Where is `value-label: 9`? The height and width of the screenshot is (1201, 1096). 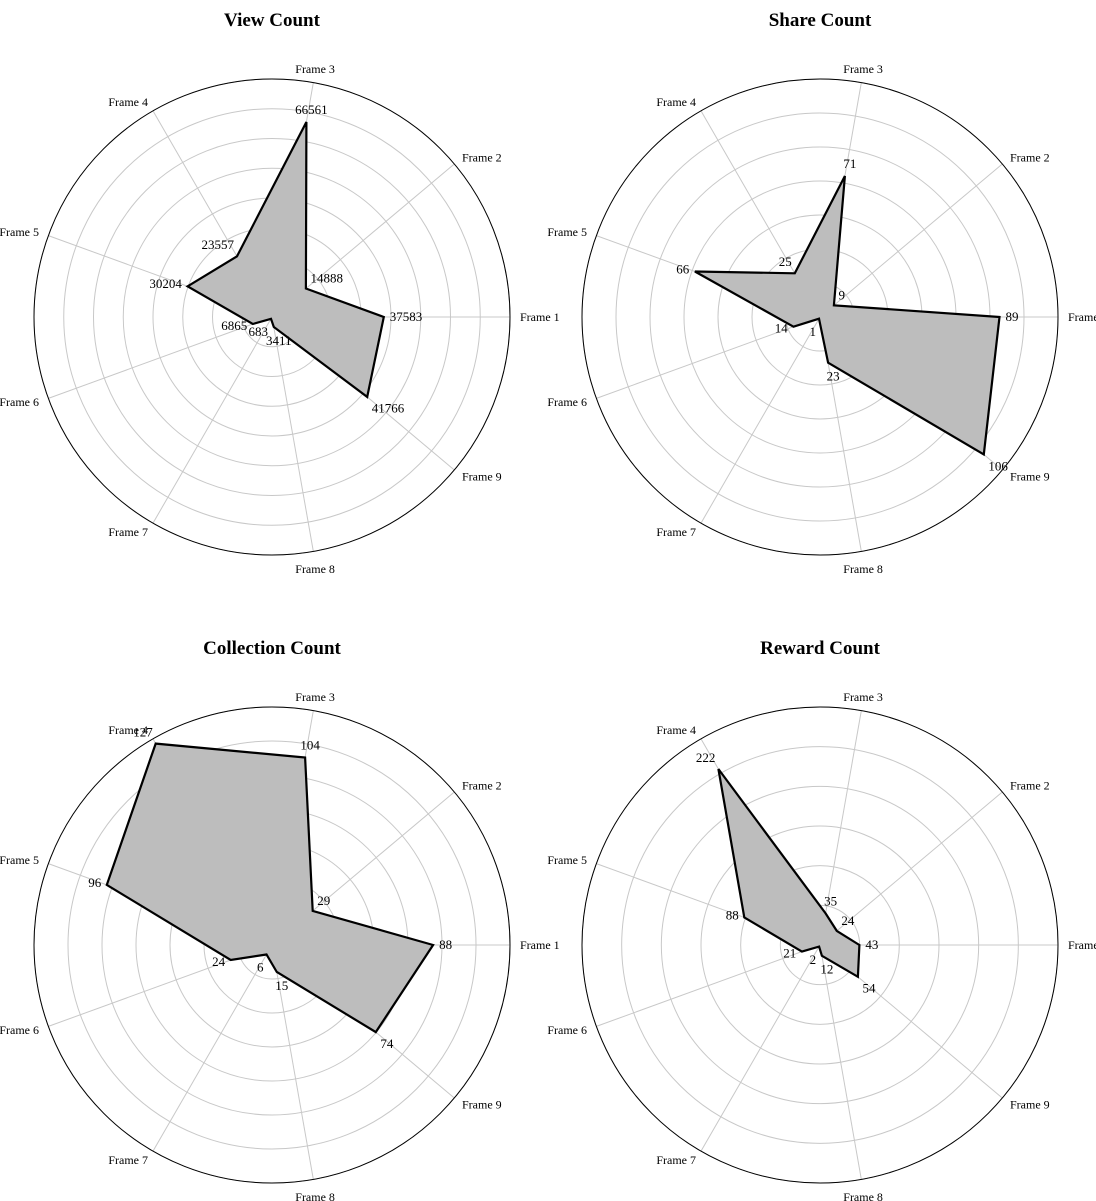
value-label: 9 is located at coordinates (842, 295).